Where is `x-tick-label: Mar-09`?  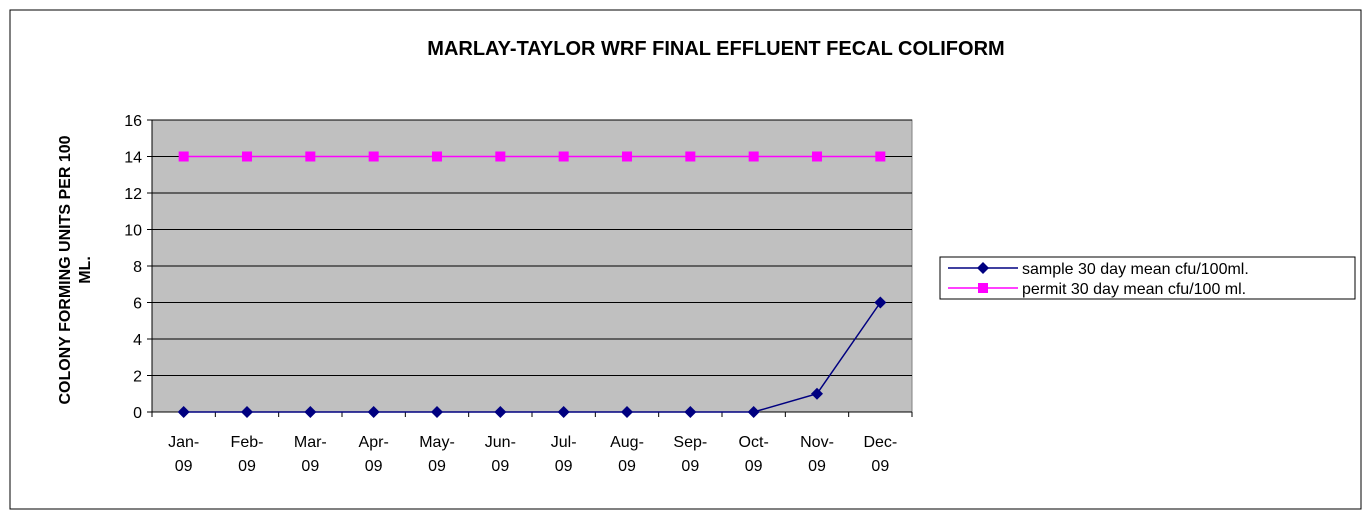 x-tick-label: Mar-09 is located at coordinates (310, 454).